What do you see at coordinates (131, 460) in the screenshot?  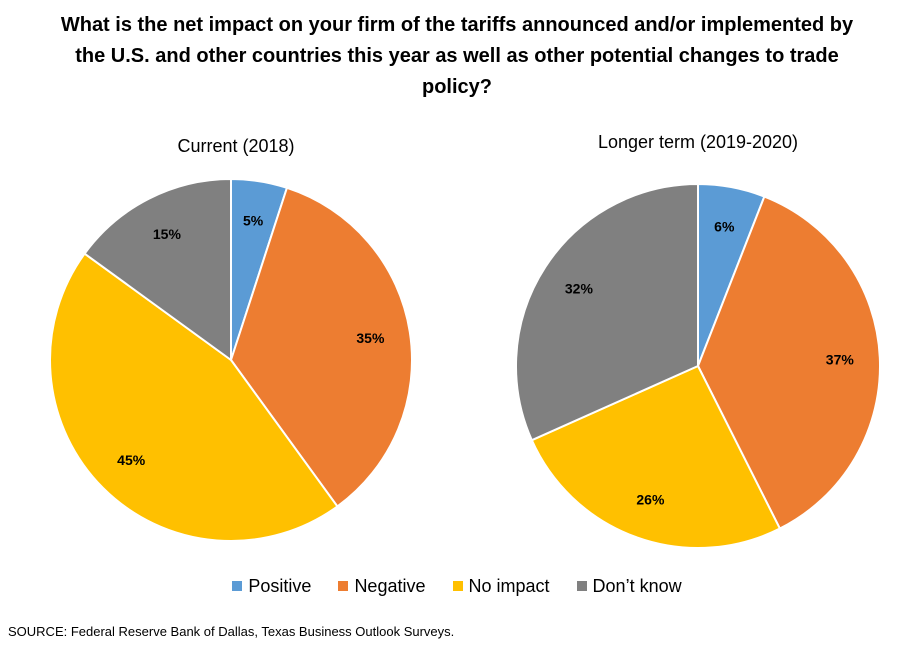 I see `pie-current-label-no-impact: 45%` at bounding box center [131, 460].